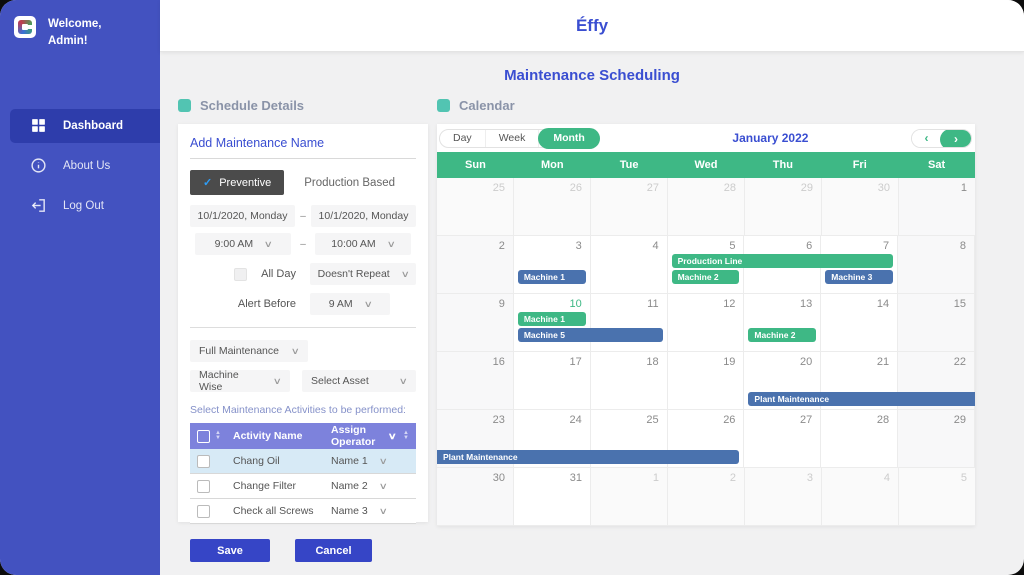 This screenshot has height=575, width=1024. Describe the element at coordinates (243, 244) in the screenshot. I see `start-time-select: 9:00 AM ∨` at that location.